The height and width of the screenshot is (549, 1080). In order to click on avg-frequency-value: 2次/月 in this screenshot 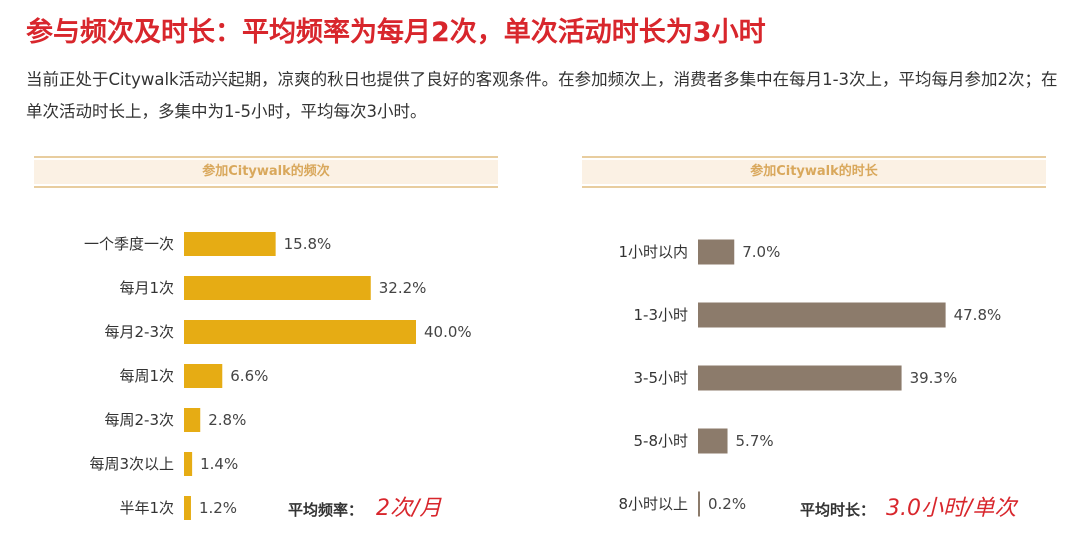, I will do `click(409, 508)`.